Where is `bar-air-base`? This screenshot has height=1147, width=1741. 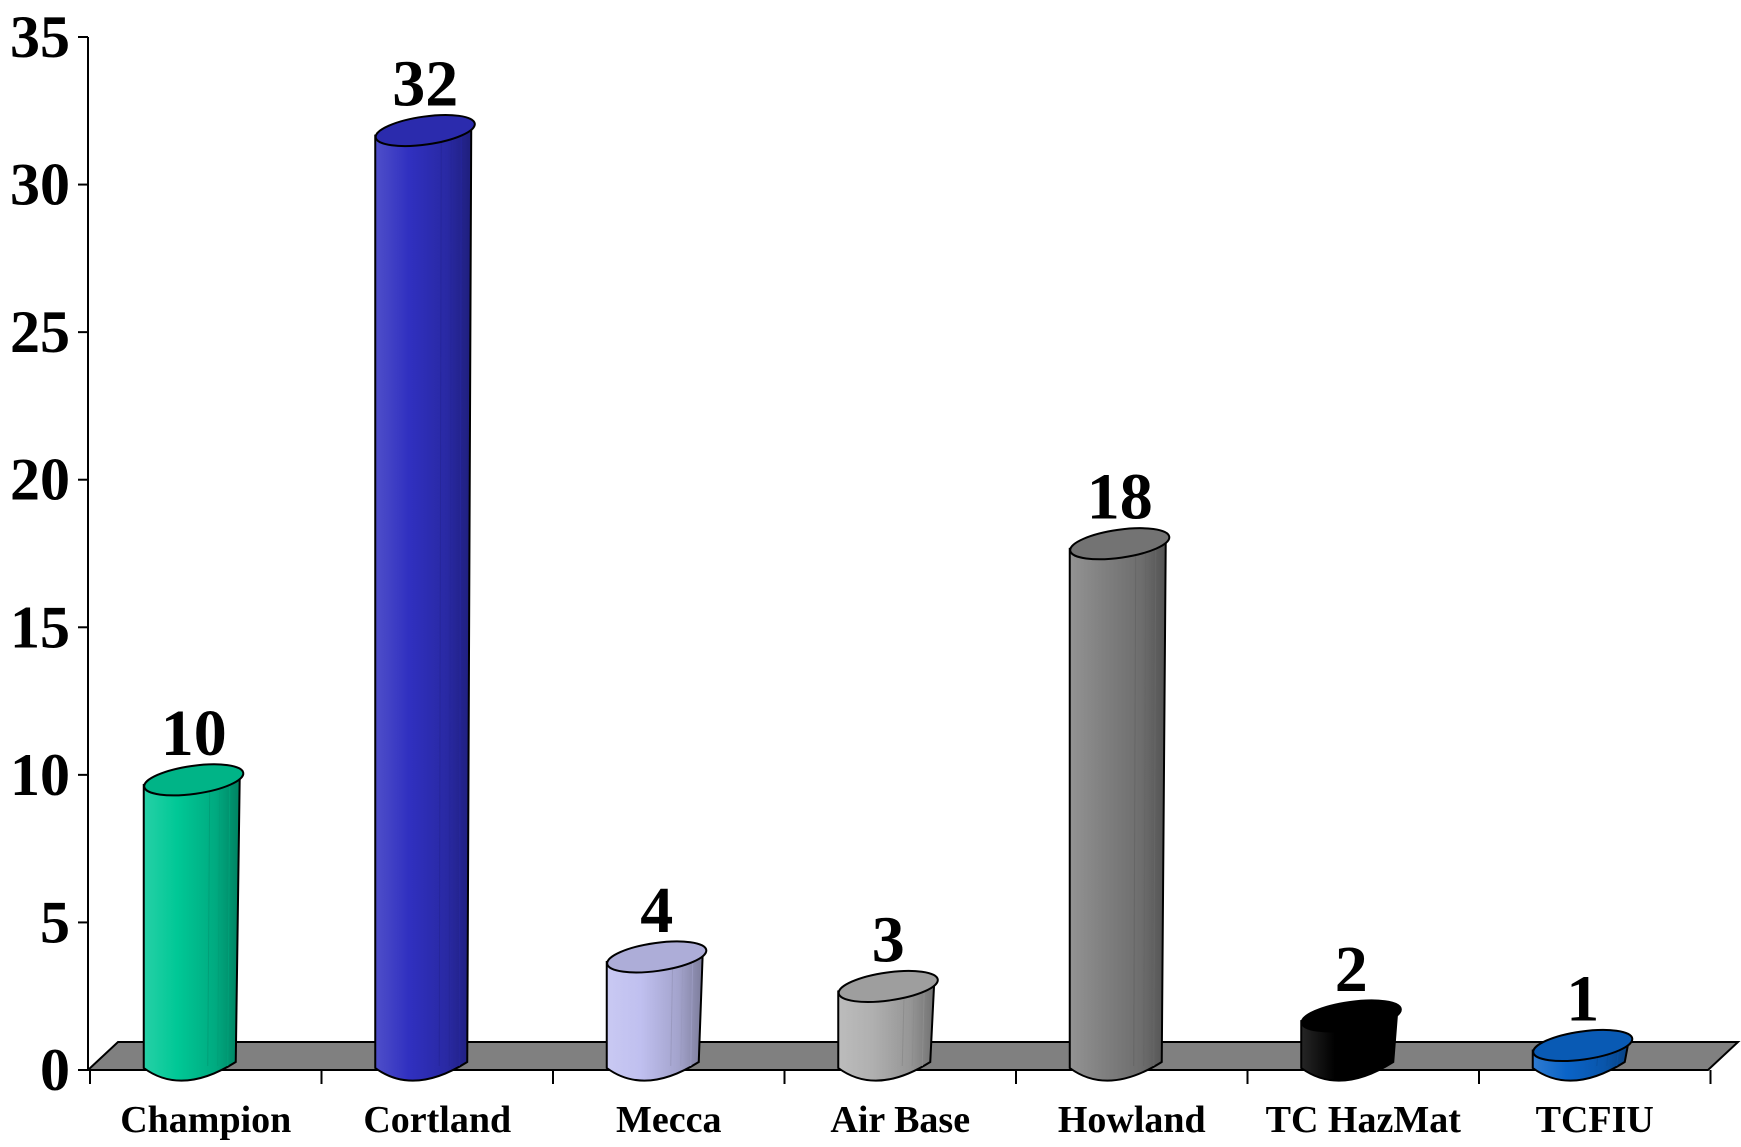 bar-air-base is located at coordinates (888, 1025).